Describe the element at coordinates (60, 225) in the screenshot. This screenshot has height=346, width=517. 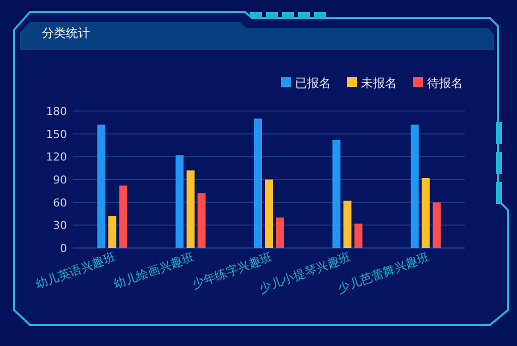
I see `y-tick-label: 30` at that location.